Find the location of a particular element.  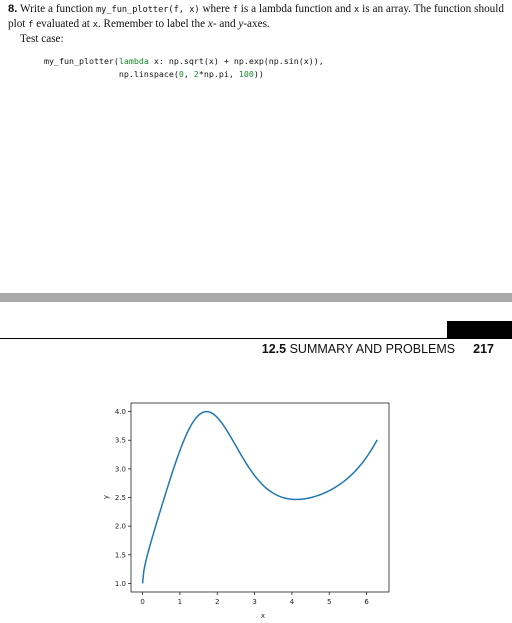

y-tick-label: 3.0 is located at coordinates (120, 469).